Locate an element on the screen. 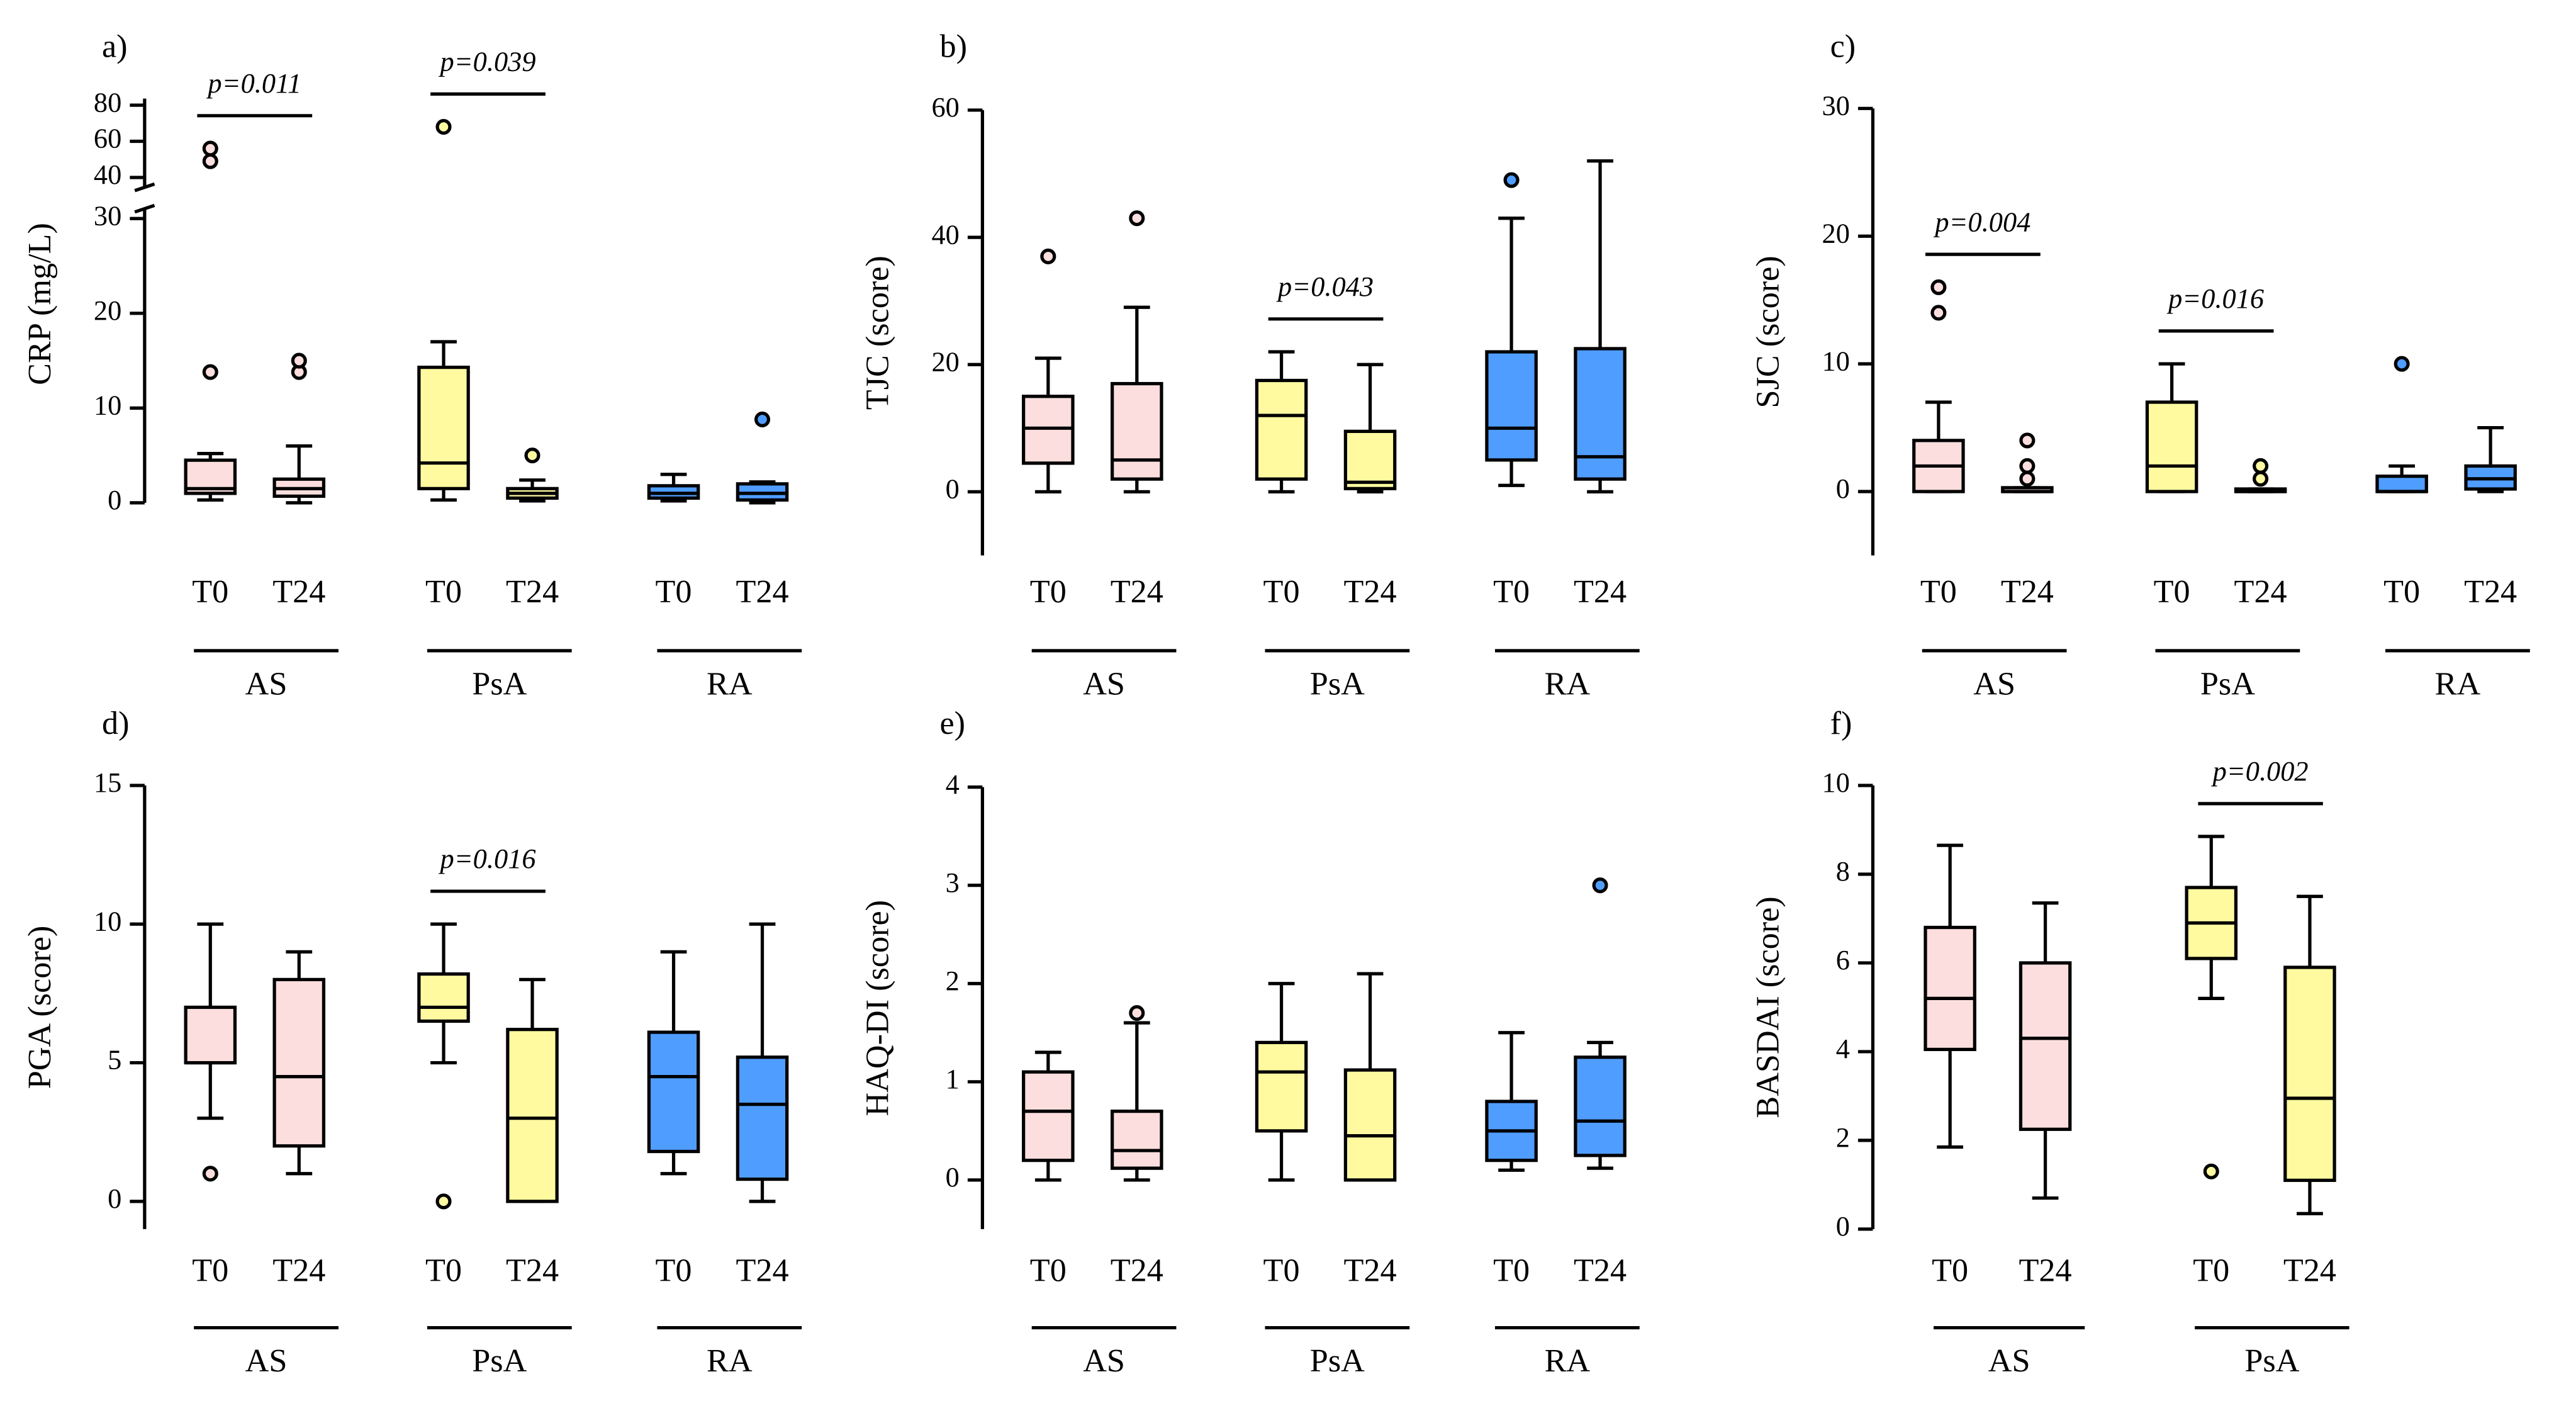  panel-label: d) is located at coordinates (116, 723).